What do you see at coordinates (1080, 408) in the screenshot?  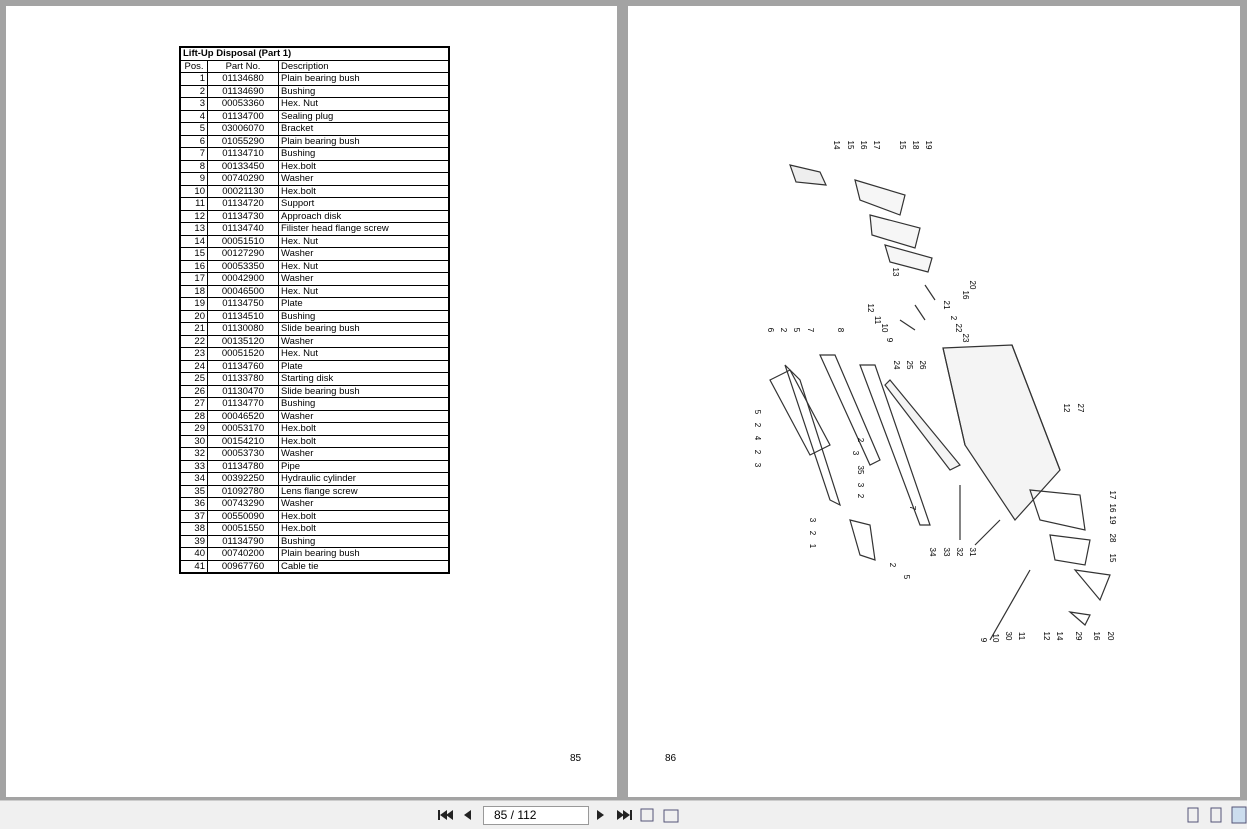 I see `callout-label: 27` at bounding box center [1080, 408].